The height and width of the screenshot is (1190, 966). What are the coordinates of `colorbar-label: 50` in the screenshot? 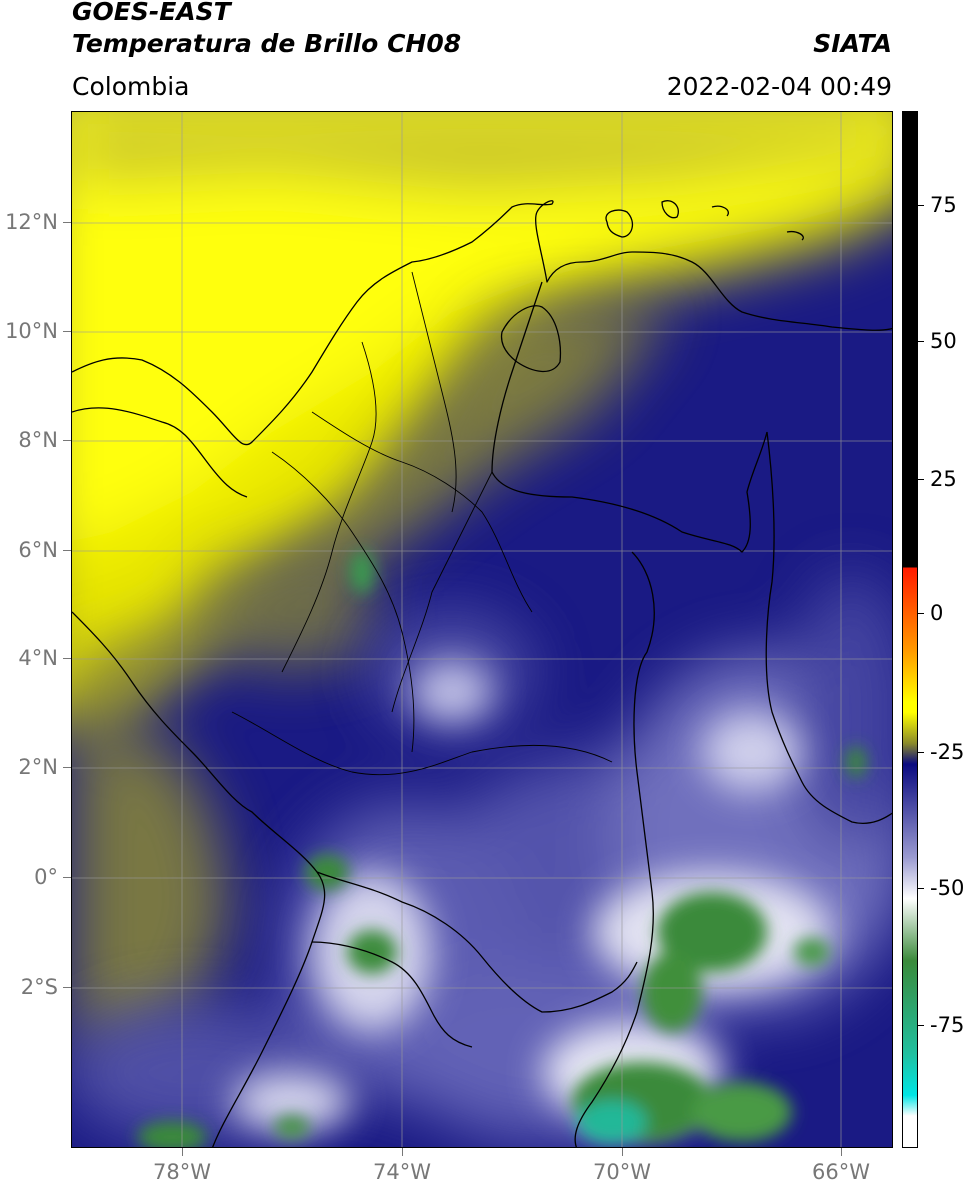 It's located at (943, 341).